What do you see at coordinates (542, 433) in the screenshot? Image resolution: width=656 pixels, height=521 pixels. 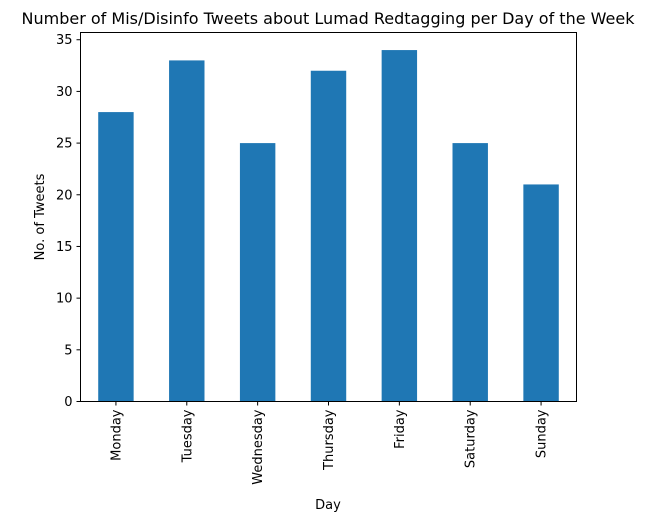 I see `x-tick-label: Sunday` at bounding box center [542, 433].